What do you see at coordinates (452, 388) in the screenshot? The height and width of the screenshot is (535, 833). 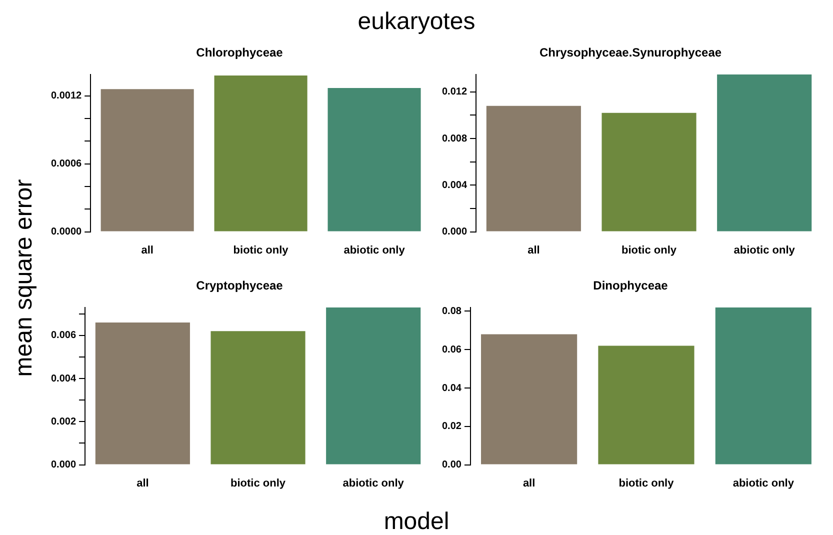 I see `y-tick-label: 0.04` at bounding box center [452, 388].